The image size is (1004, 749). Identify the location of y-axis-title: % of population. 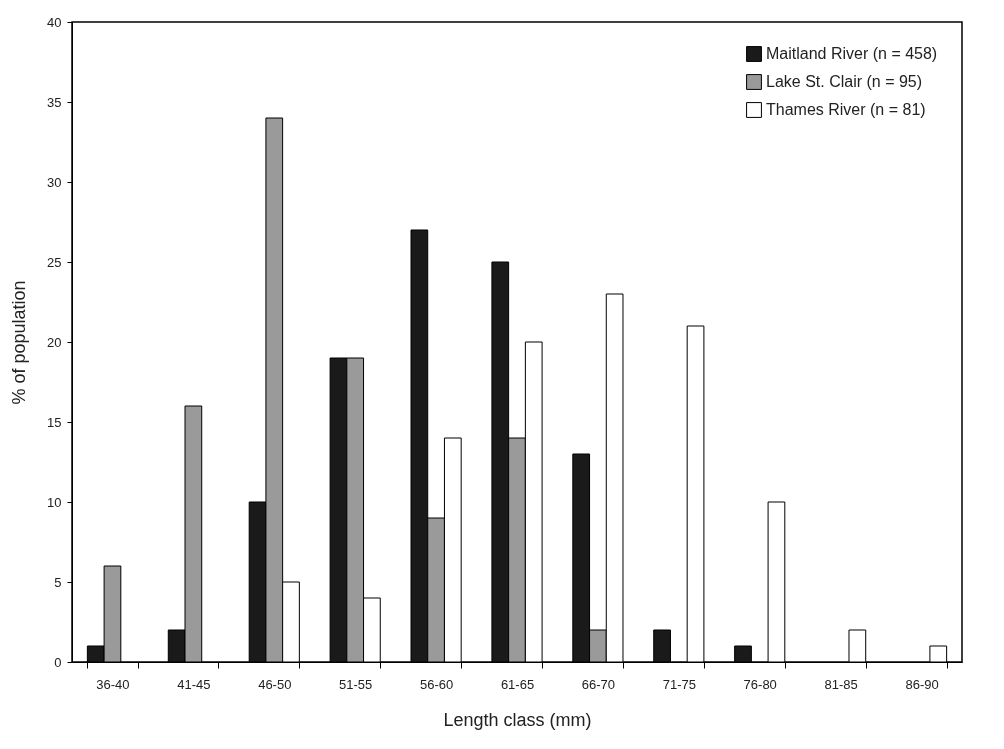
(19, 342).